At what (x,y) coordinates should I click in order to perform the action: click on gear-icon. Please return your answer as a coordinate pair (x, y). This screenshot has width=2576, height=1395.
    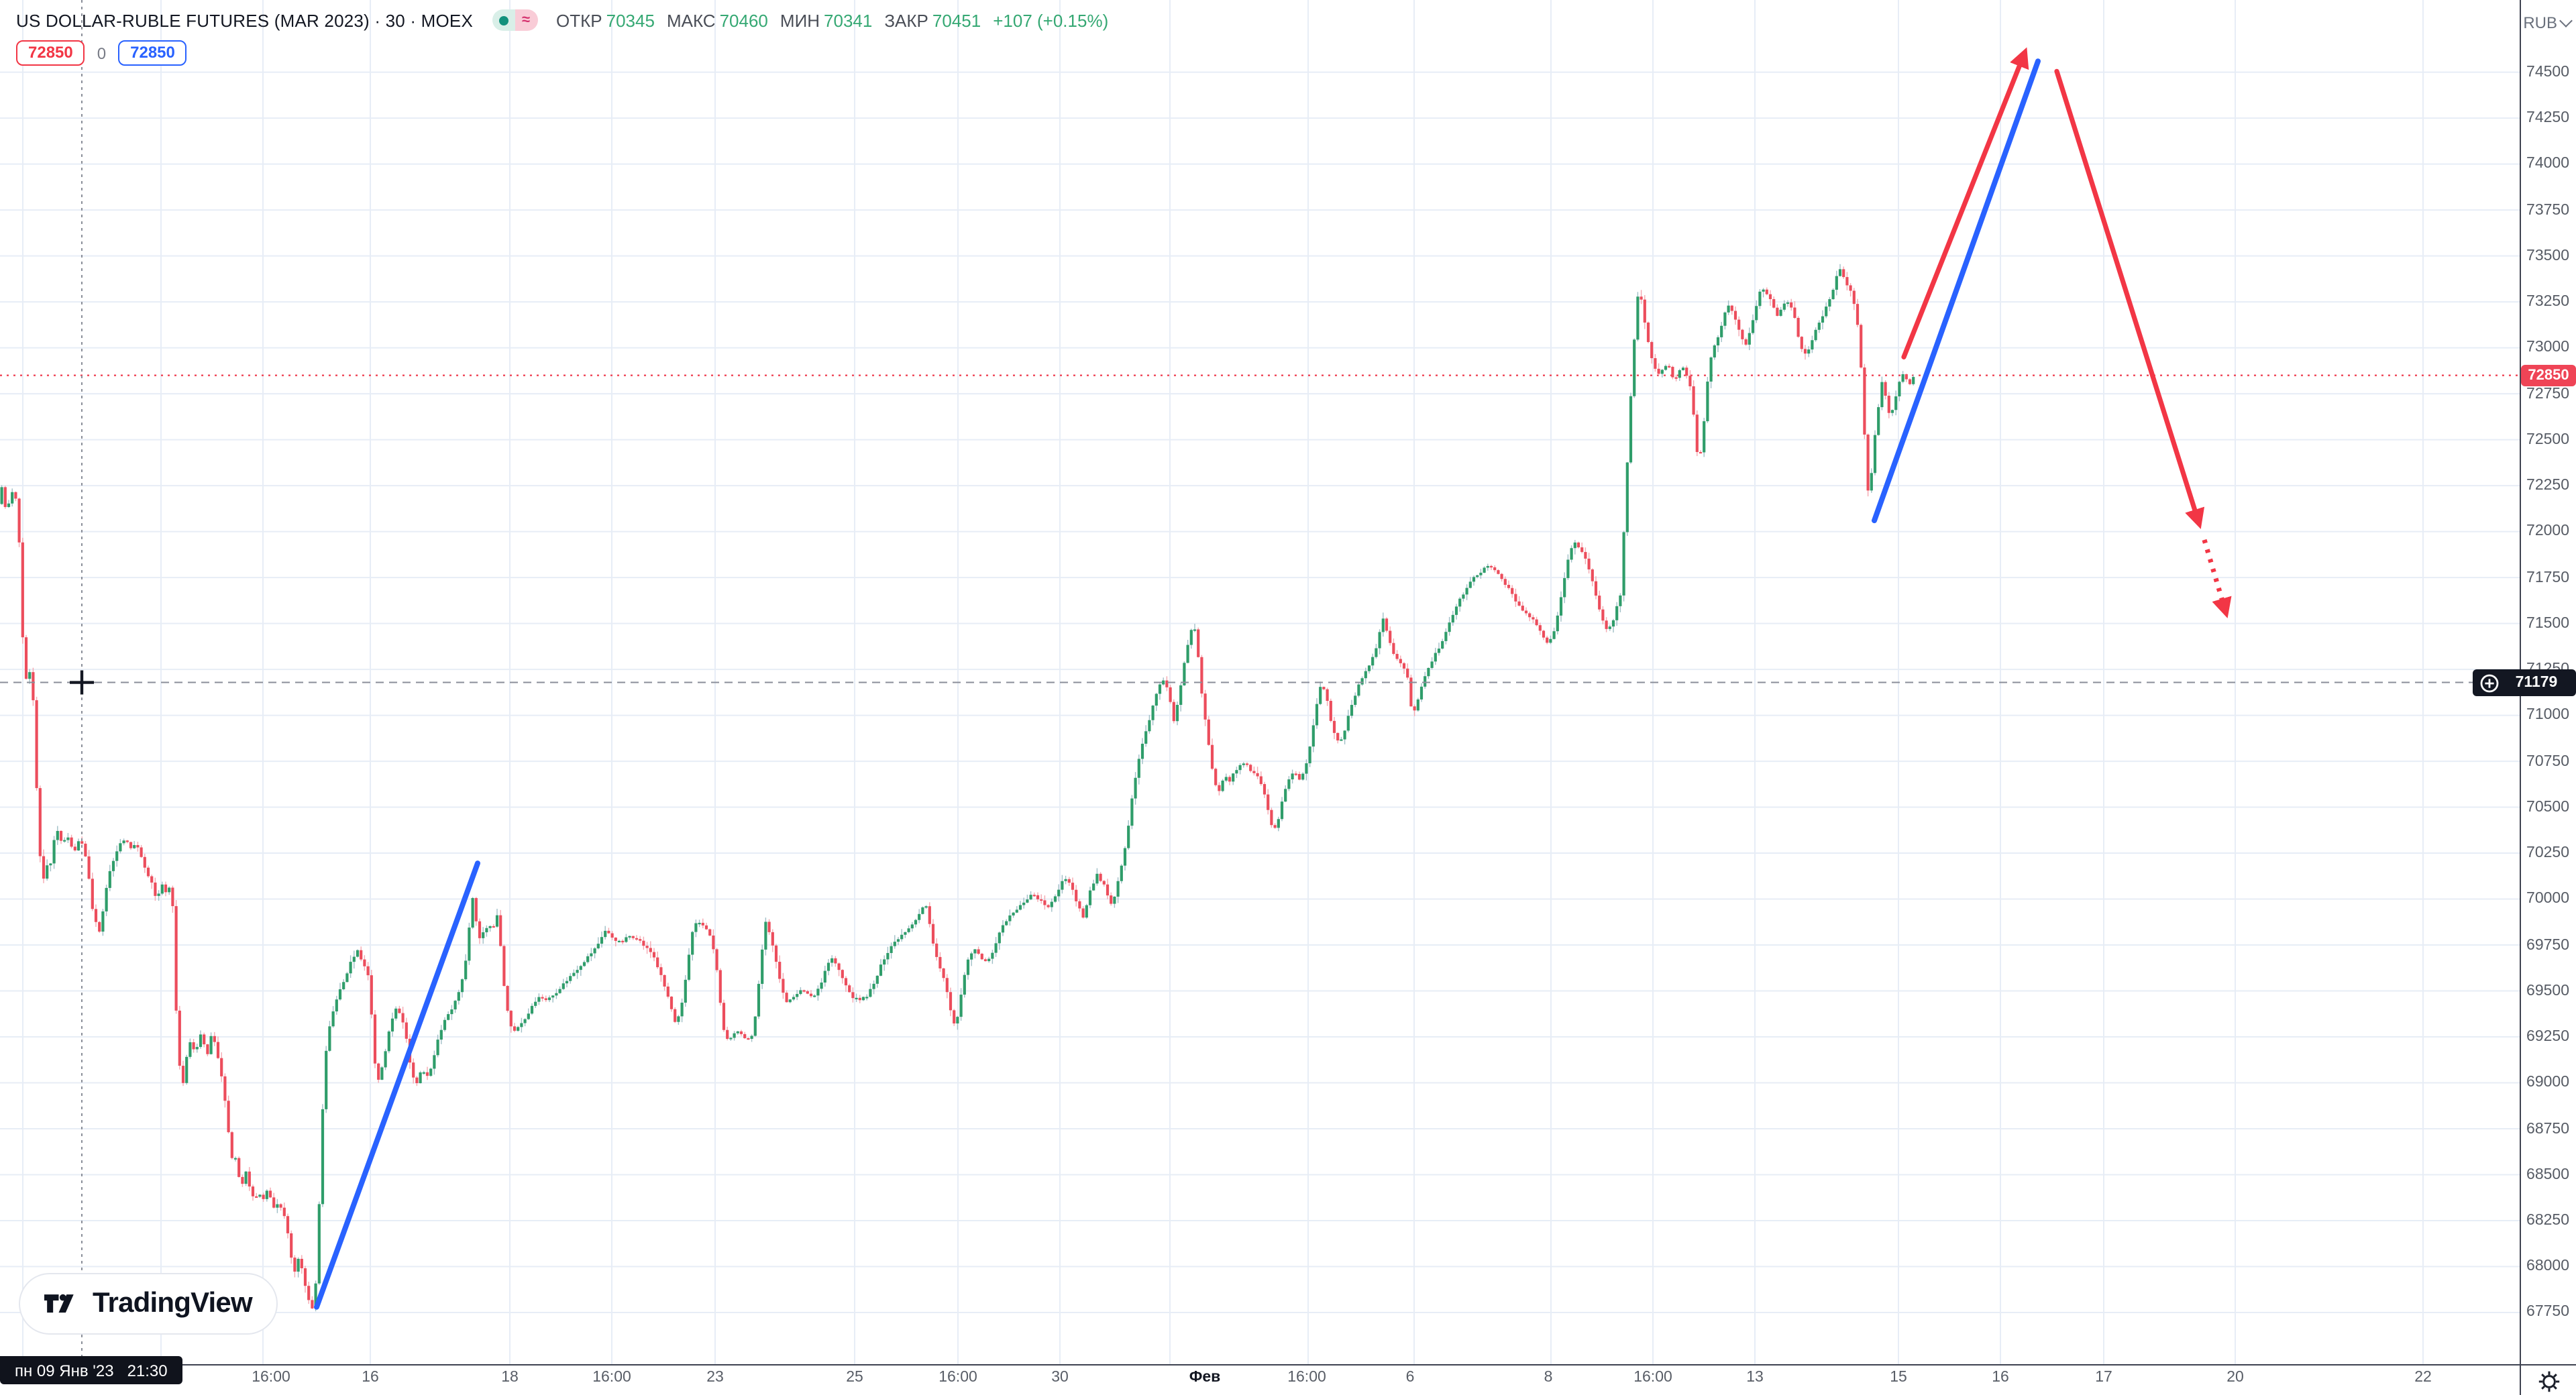
    Looking at the image, I should click on (2548, 1381).